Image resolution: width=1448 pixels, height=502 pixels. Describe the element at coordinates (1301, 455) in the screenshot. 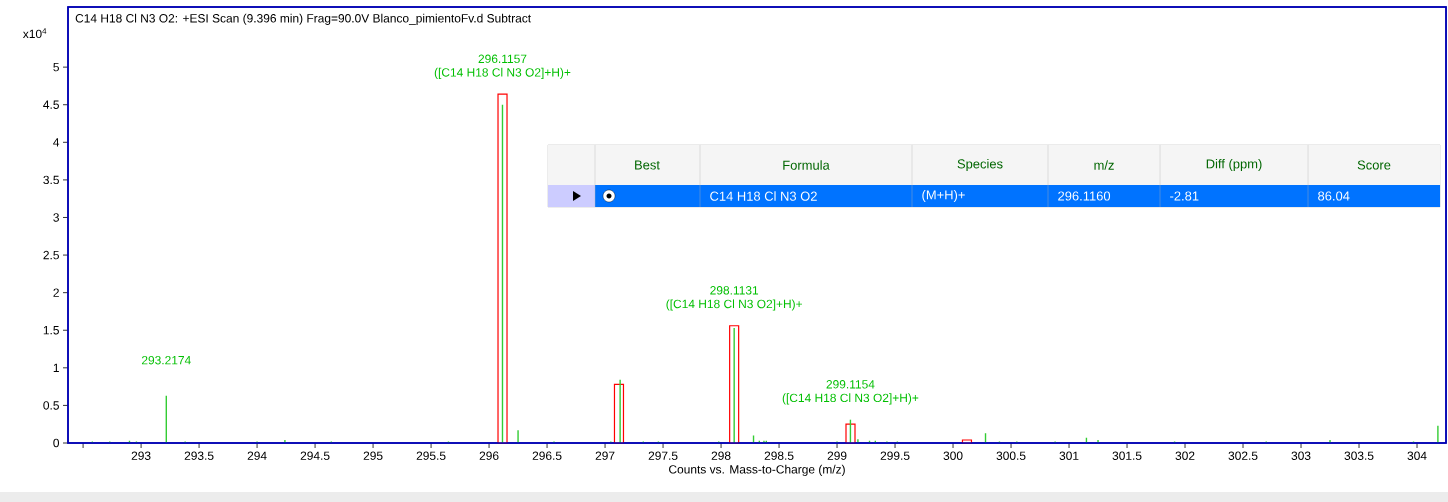

I see `x-tick-label: 303` at that location.